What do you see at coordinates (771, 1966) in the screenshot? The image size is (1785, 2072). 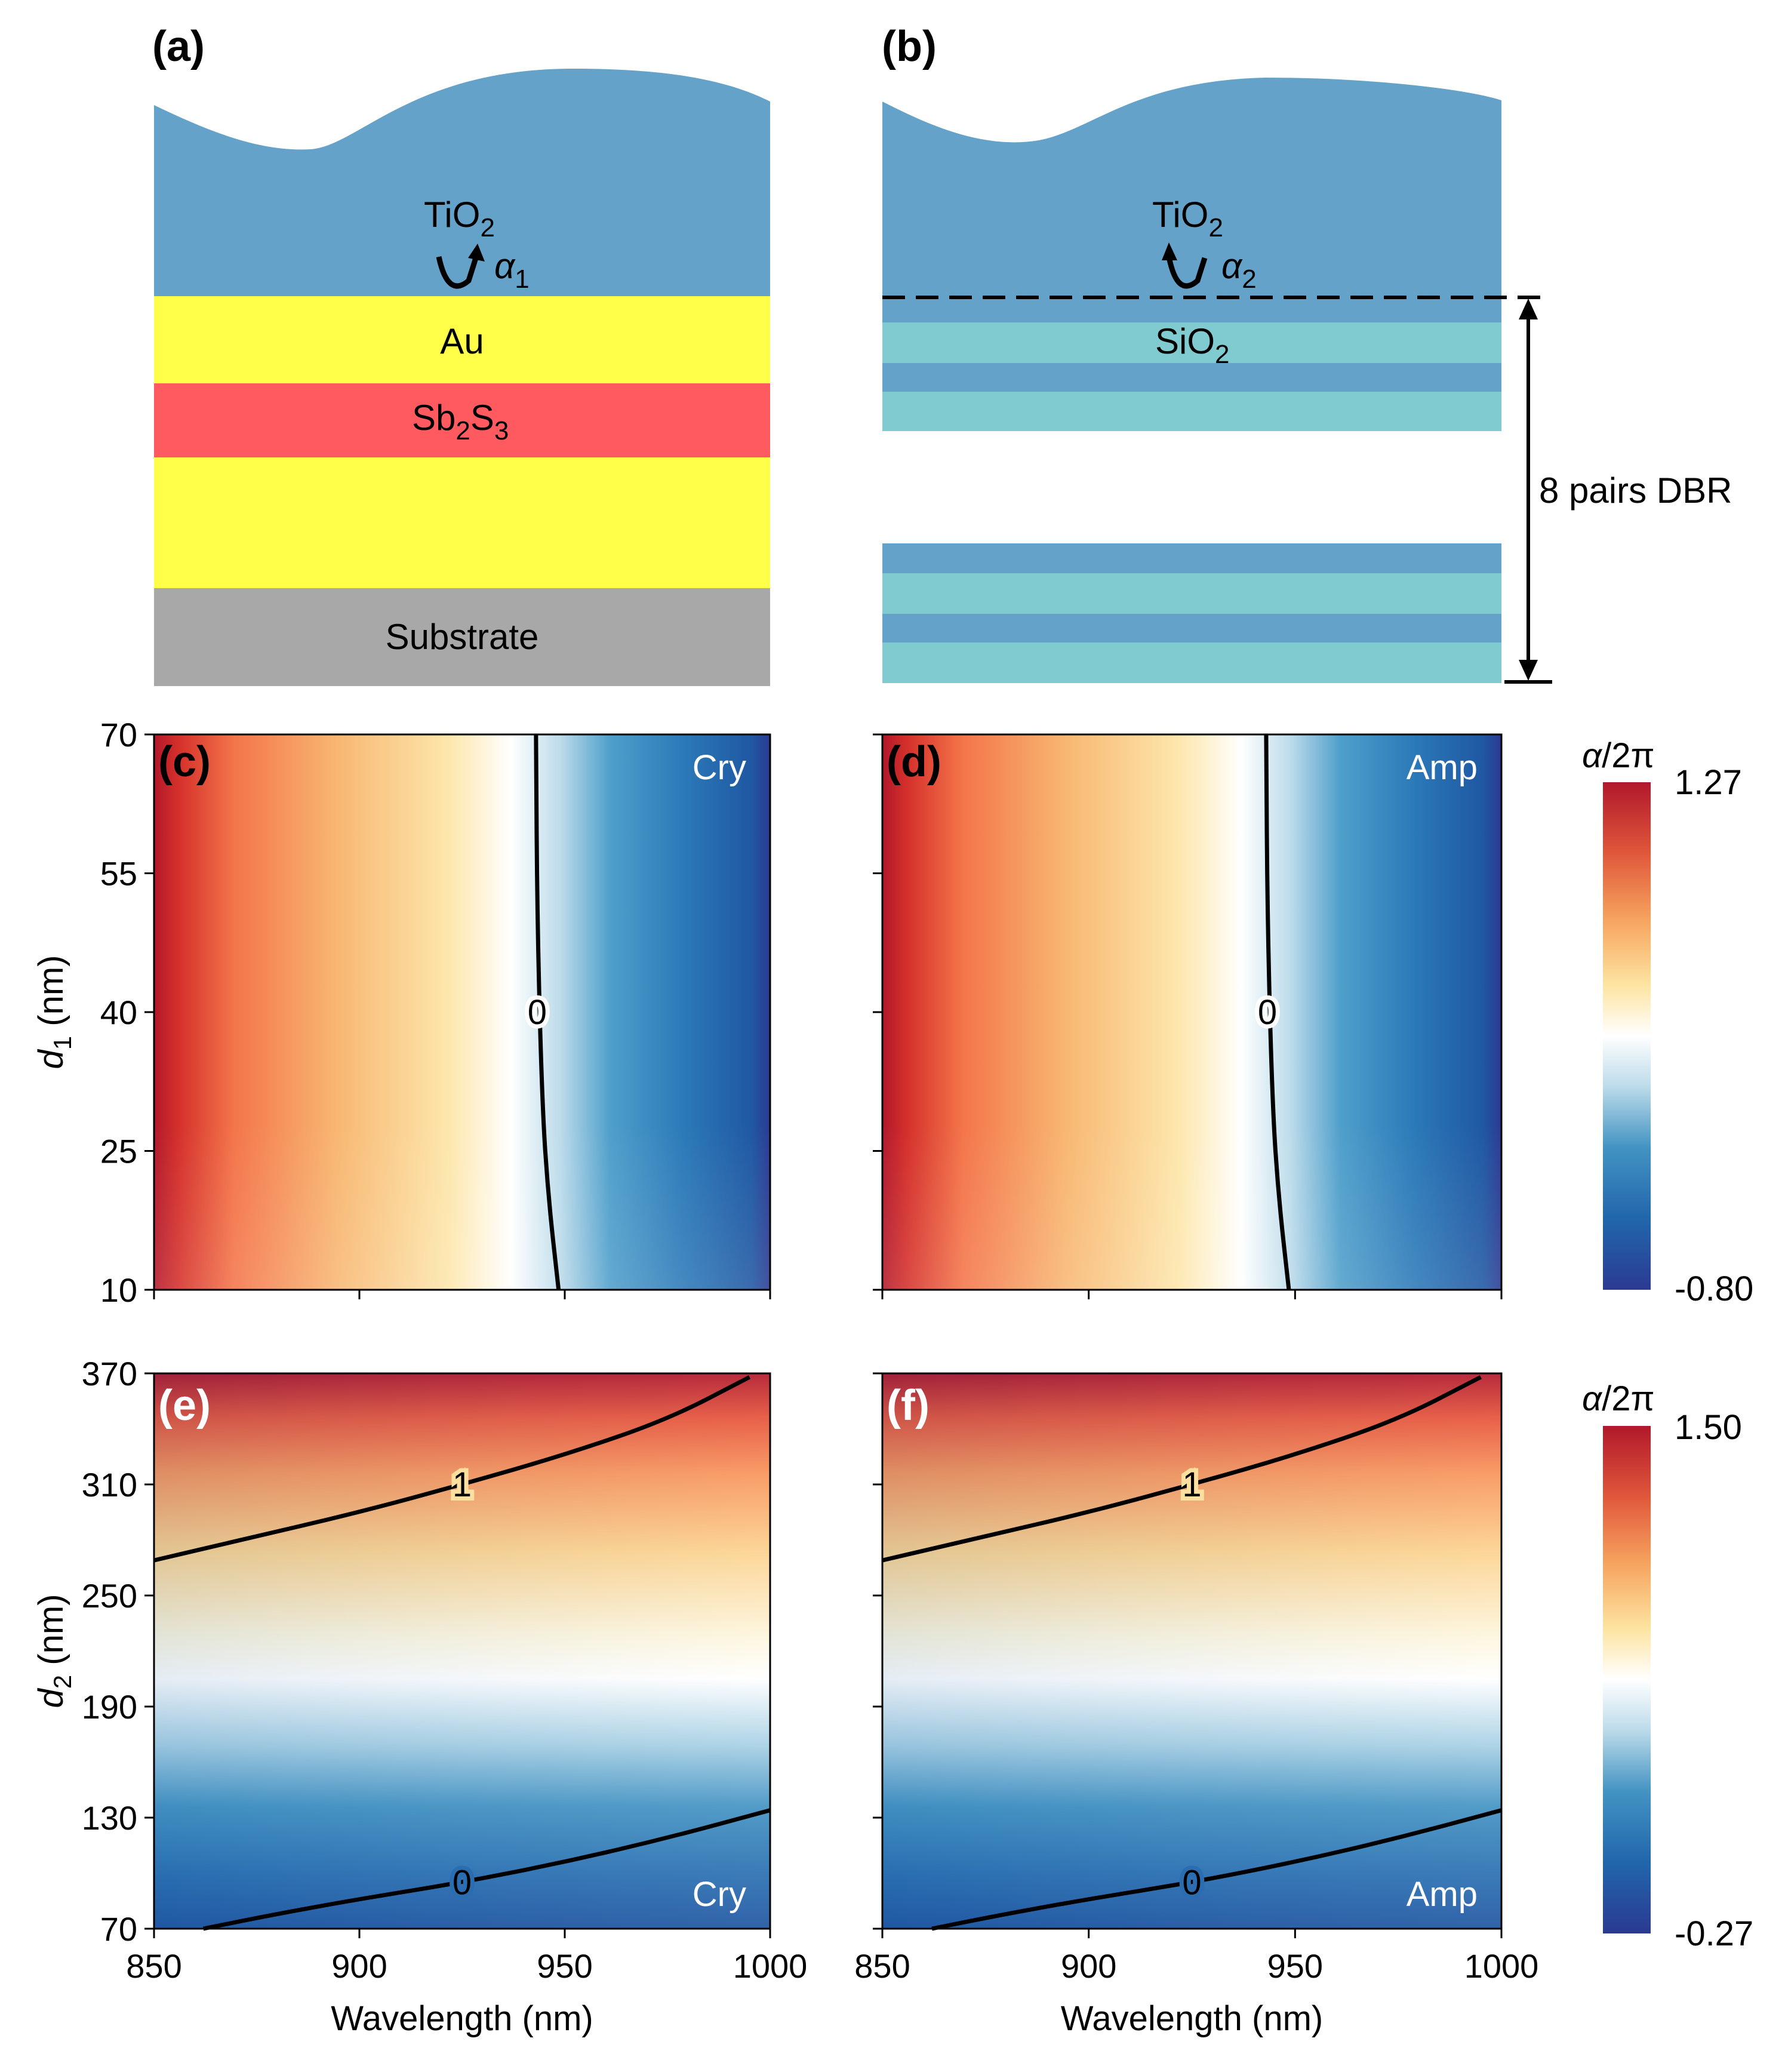 I see `x-tick-label-e-1000: 1000` at bounding box center [771, 1966].